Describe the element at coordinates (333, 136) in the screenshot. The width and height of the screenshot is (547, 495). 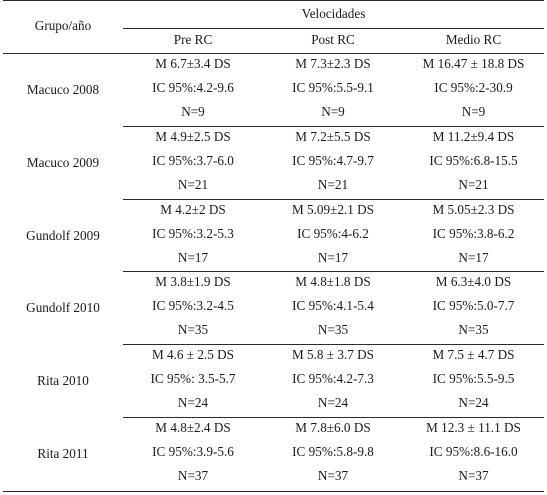
I see `mean-sd-value: M 7.2±5.5 DS` at that location.